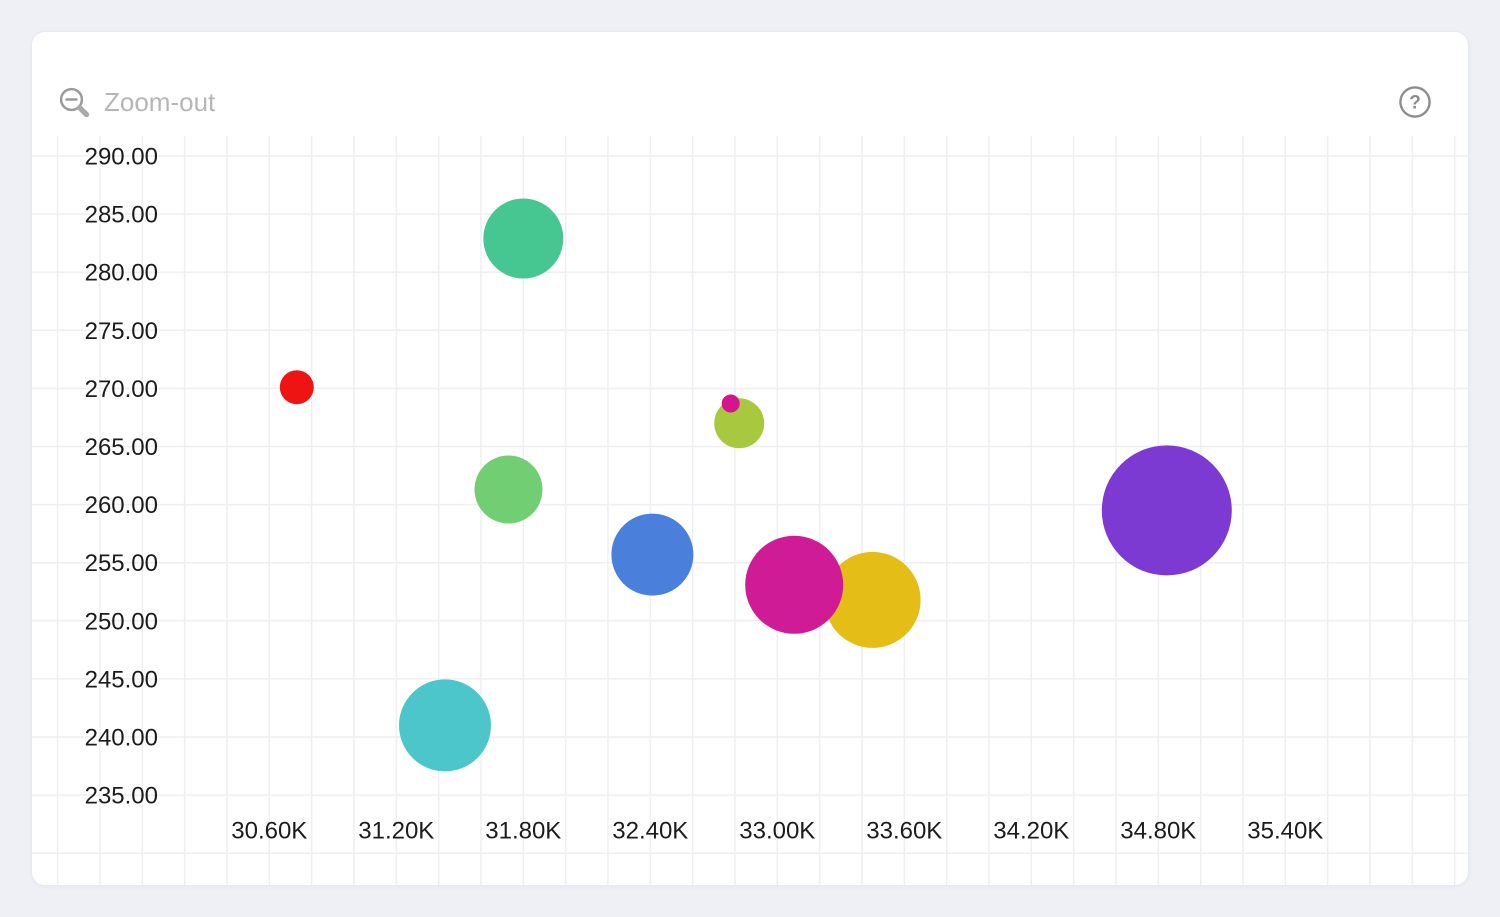 The height and width of the screenshot is (917, 1500). What do you see at coordinates (121, 331) in the screenshot?
I see `y-axis-tick-label: 275.00` at bounding box center [121, 331].